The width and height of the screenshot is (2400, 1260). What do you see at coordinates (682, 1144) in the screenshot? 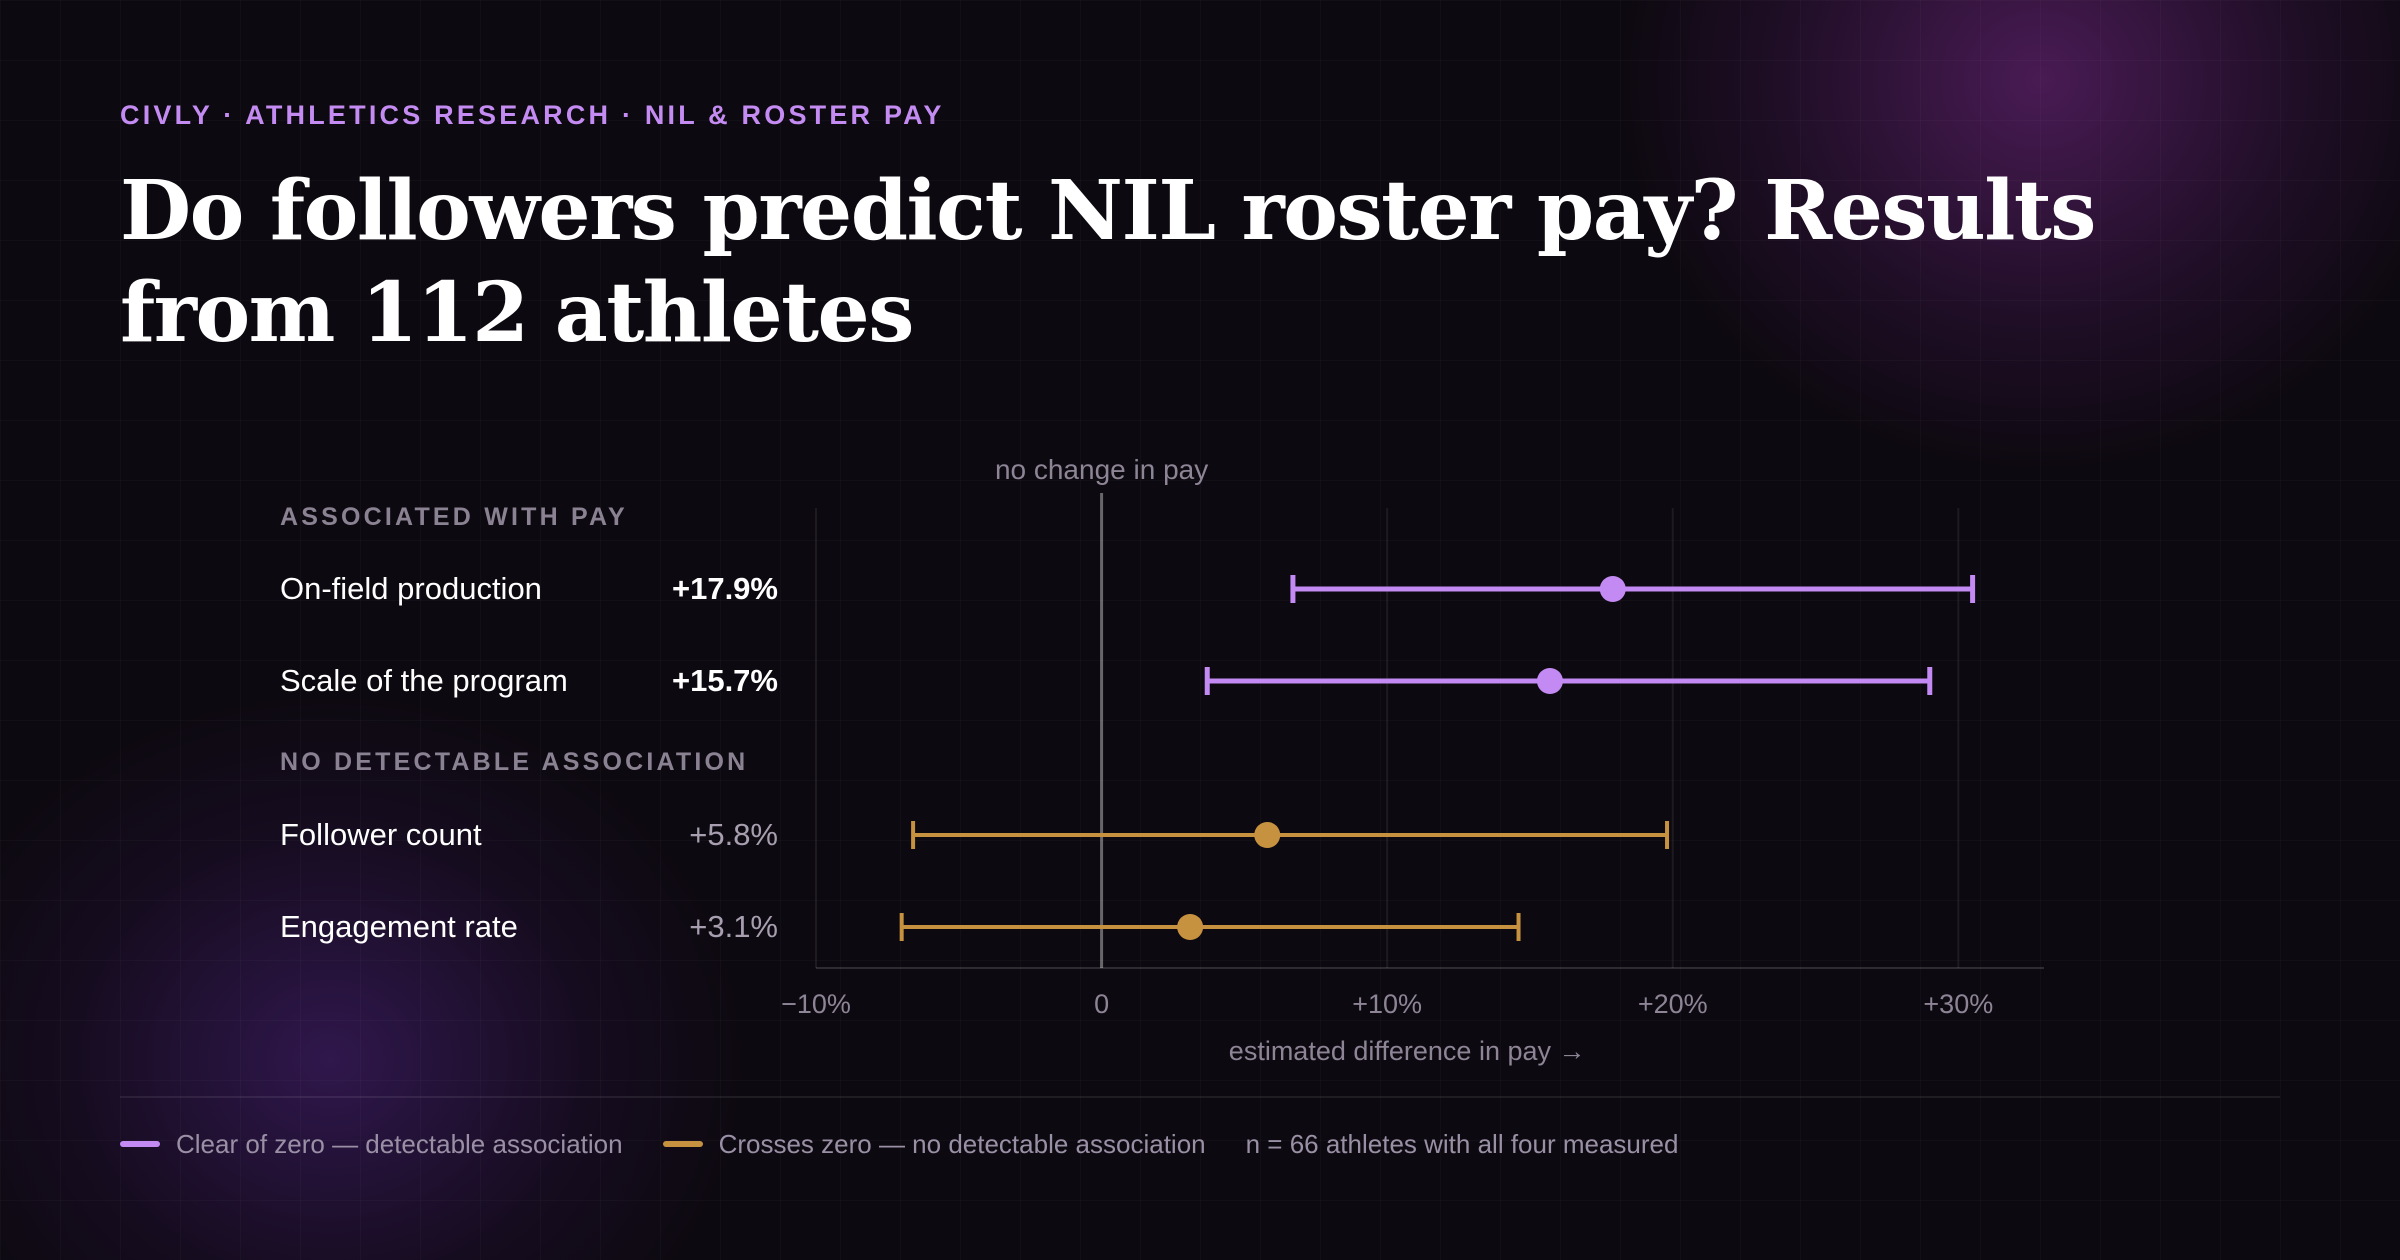
I see `legend-swatch-not-associated` at bounding box center [682, 1144].